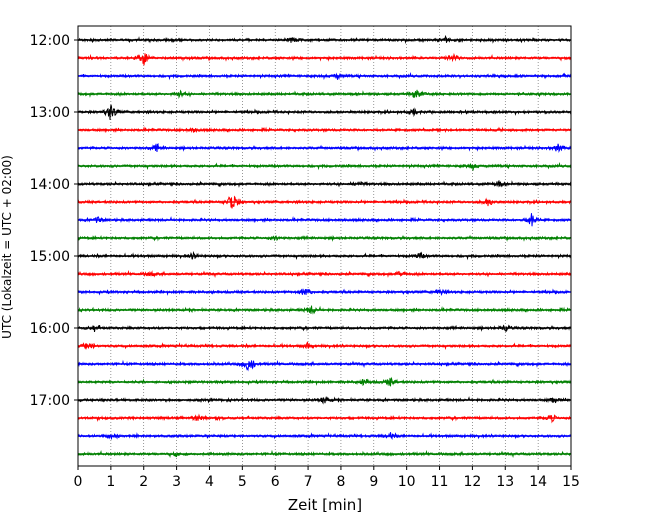 Image resolution: width=650 pixels, height=520 pixels. I want to click on x-tick-label: 1, so click(110, 482).